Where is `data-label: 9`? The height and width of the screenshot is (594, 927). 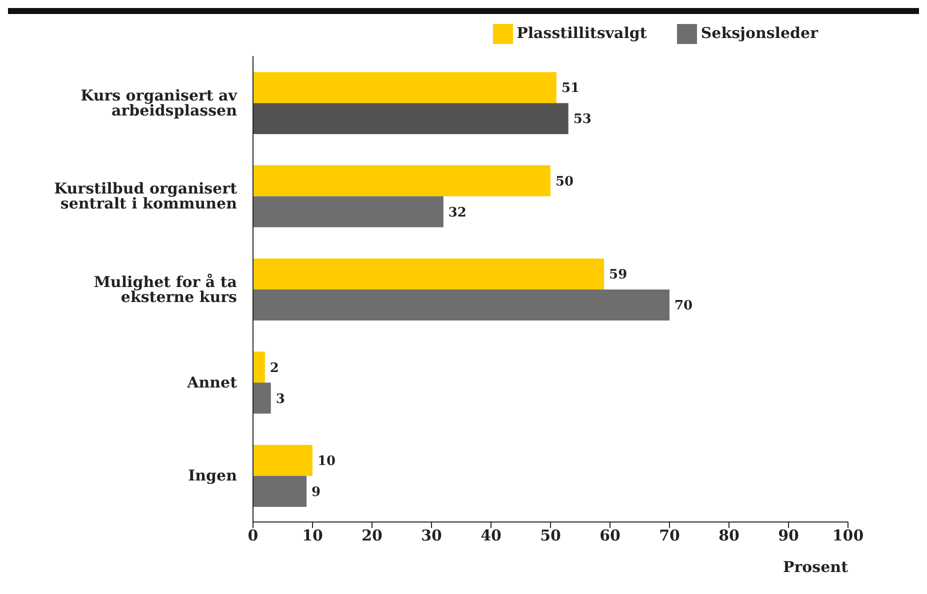 data-label: 9 is located at coordinates (316, 492).